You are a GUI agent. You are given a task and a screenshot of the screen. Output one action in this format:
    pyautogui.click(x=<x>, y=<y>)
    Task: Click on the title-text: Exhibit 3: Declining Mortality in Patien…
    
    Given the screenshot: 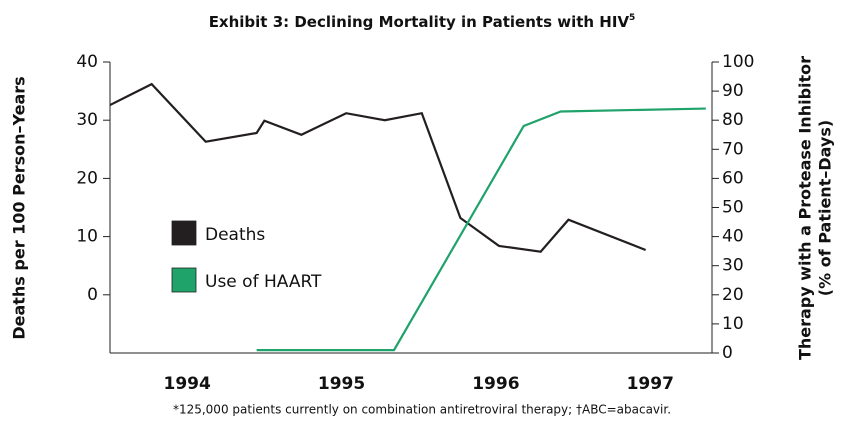 What is the action you would take?
    pyautogui.click(x=419, y=22)
    